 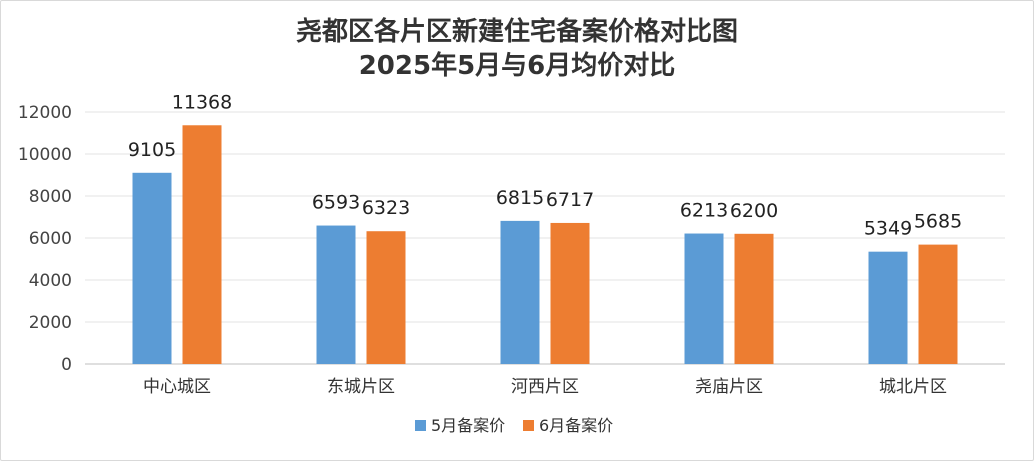 What do you see at coordinates (50, 281) in the screenshot?
I see `y-tick-label: 4000` at bounding box center [50, 281].